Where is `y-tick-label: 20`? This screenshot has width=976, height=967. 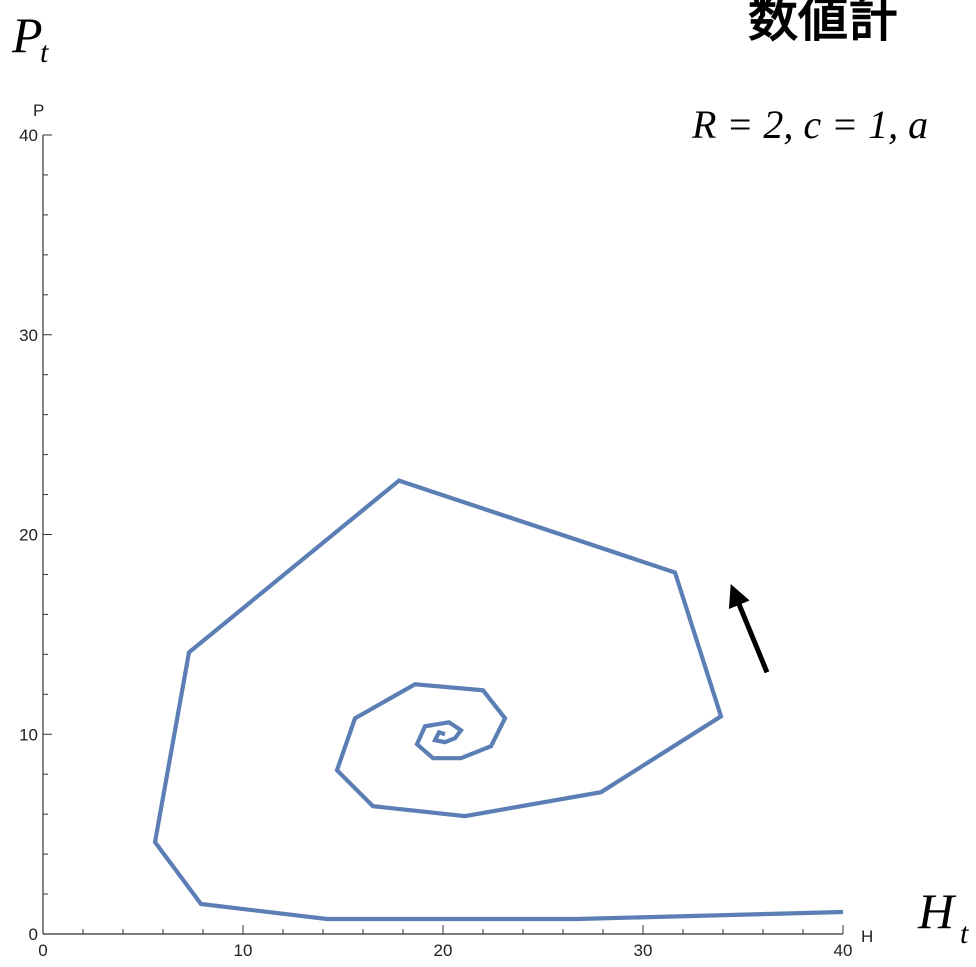 y-tick-label: 20 is located at coordinates (28, 535).